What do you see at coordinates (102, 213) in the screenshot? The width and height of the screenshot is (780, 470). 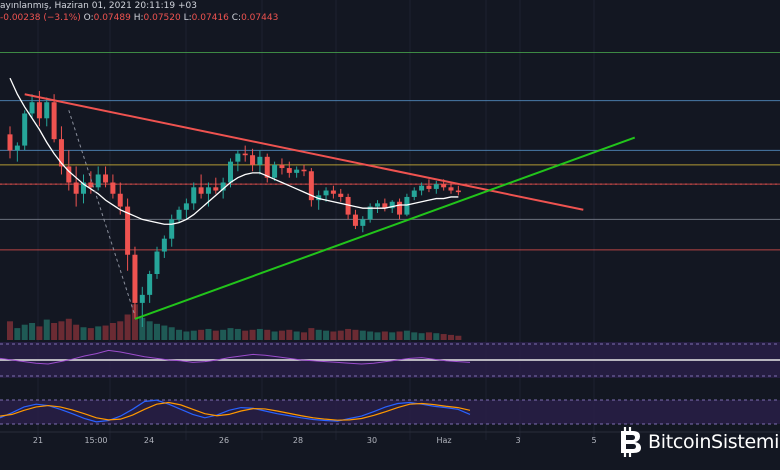 I see `dashed-projection-line` at bounding box center [102, 213].